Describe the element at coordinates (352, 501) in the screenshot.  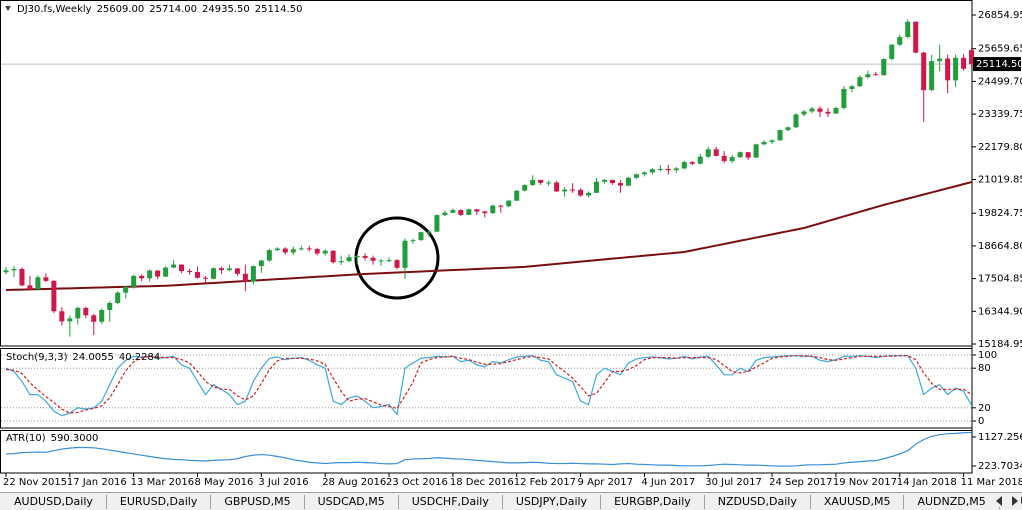
I see `symbol-tab: USDCAD,M5` at that location.